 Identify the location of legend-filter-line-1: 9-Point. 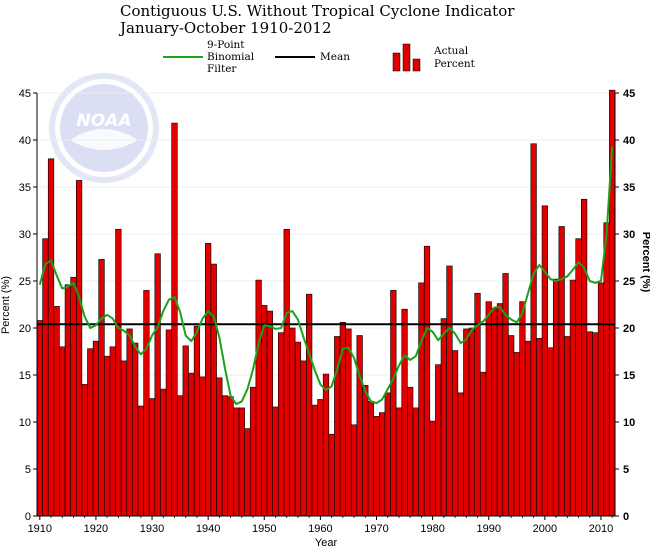
(226, 45).